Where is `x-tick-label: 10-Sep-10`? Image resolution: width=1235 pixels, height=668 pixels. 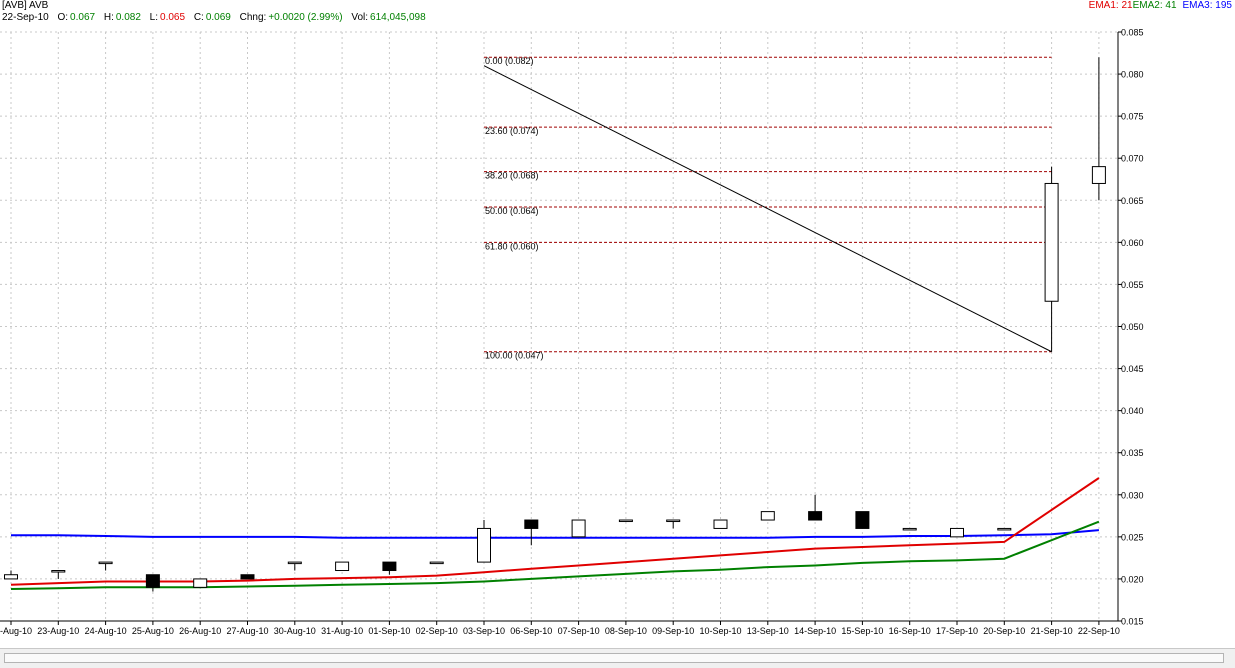 x-tick-label: 10-Sep-10 is located at coordinates (720, 631).